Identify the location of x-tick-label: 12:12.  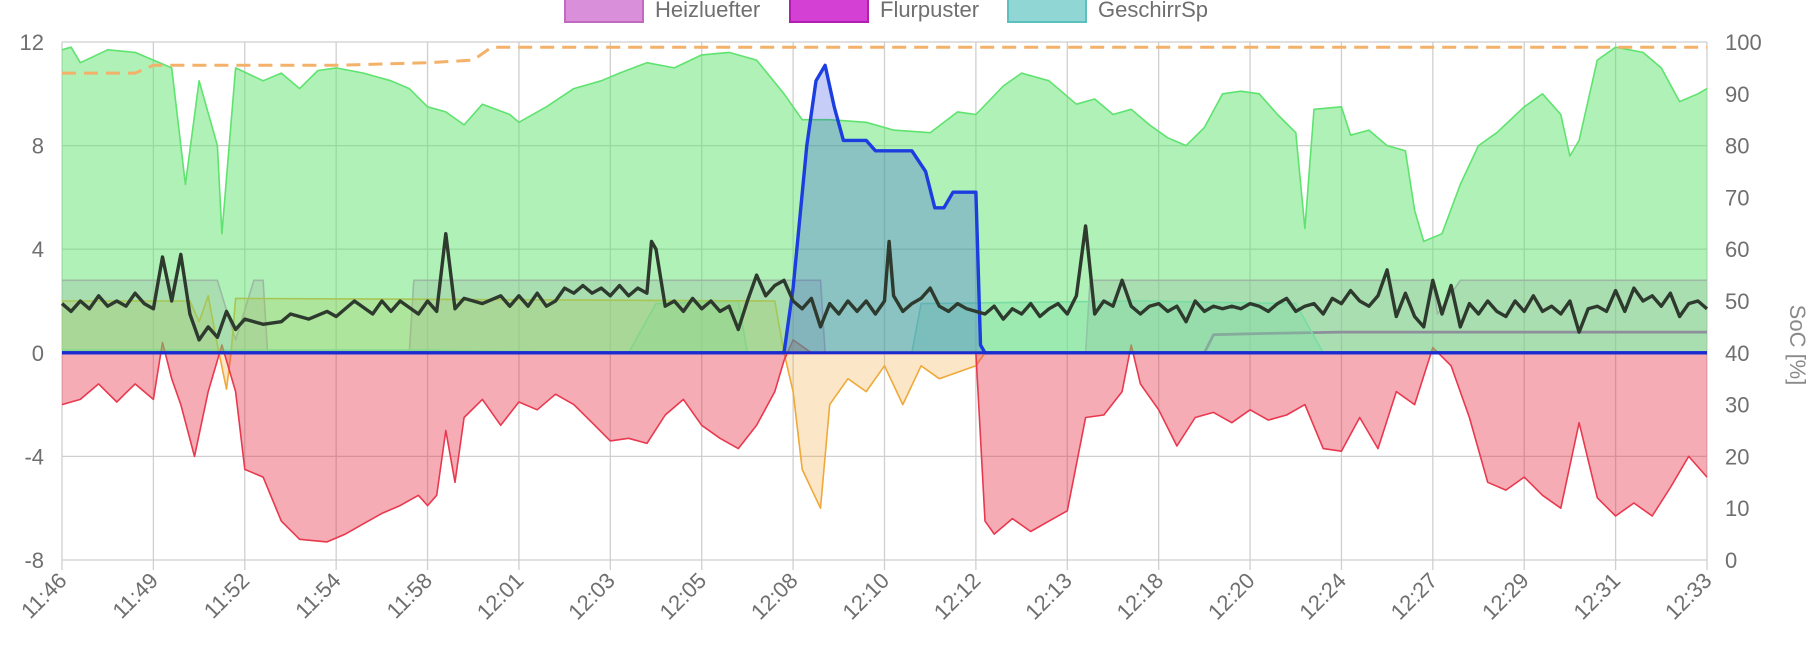
(957, 596).